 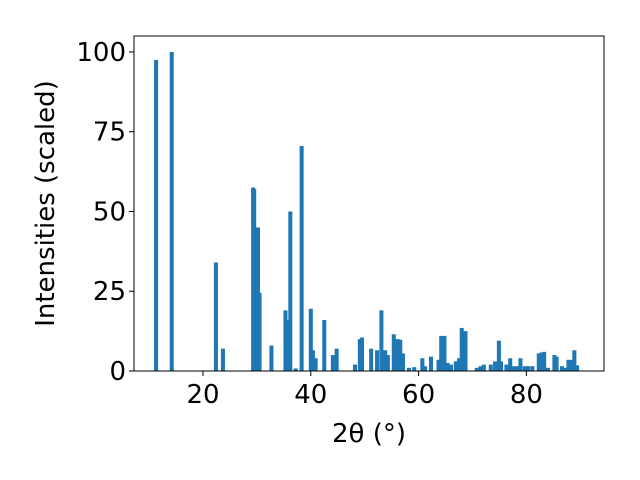 I want to click on y-ticks-group: 0 25 50 75 100, so click(x=105, y=212).